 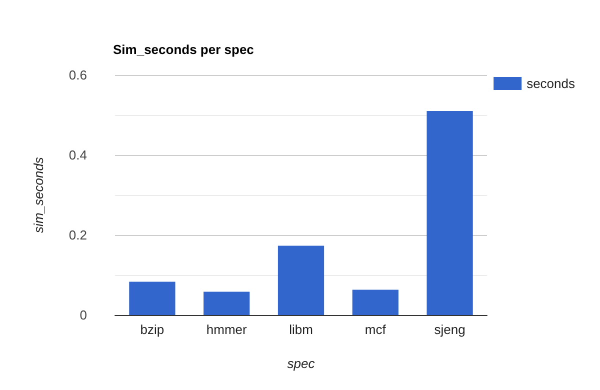 I want to click on x-tick-label: sjeng, so click(x=450, y=329).